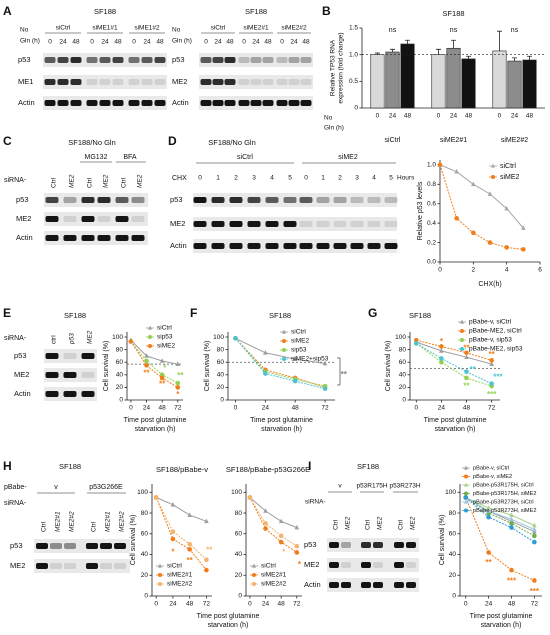  I want to click on blot-title: SF188, so click(256, 11).